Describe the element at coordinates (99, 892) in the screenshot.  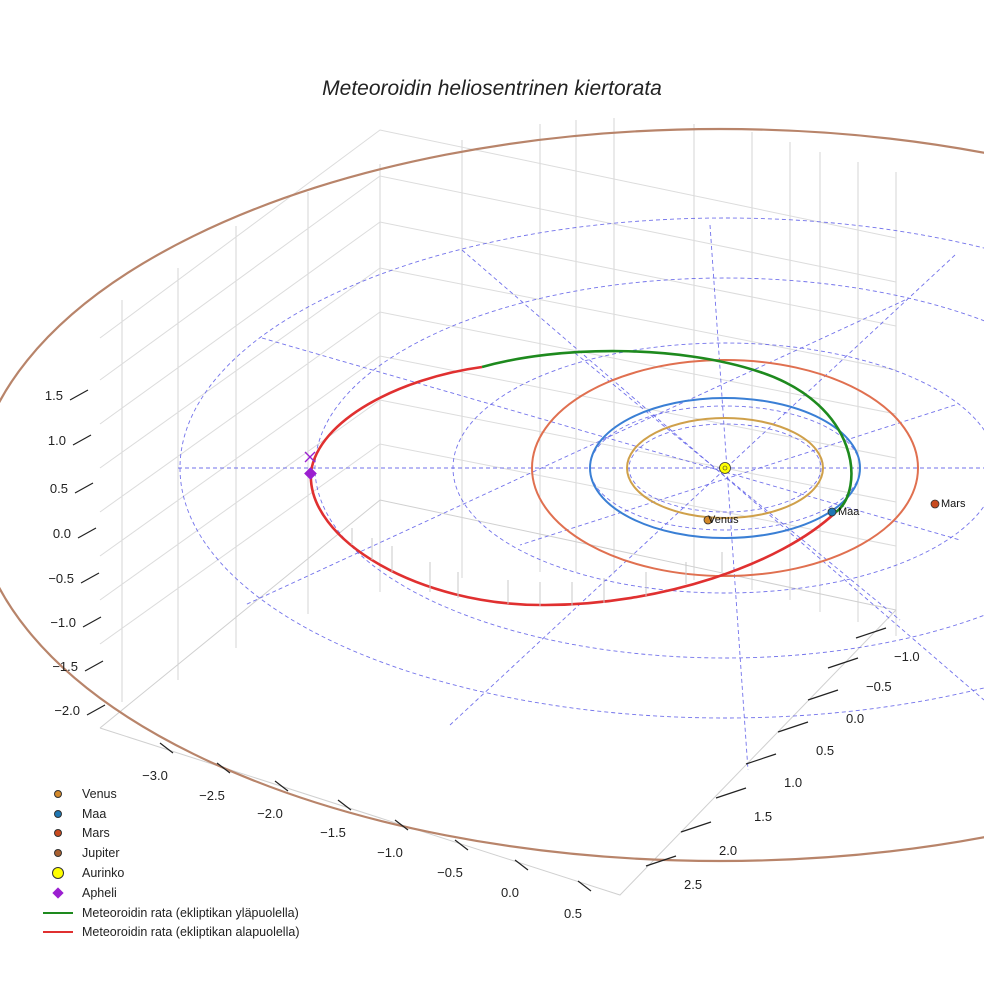
I see `legend-label: Apheli` at that location.